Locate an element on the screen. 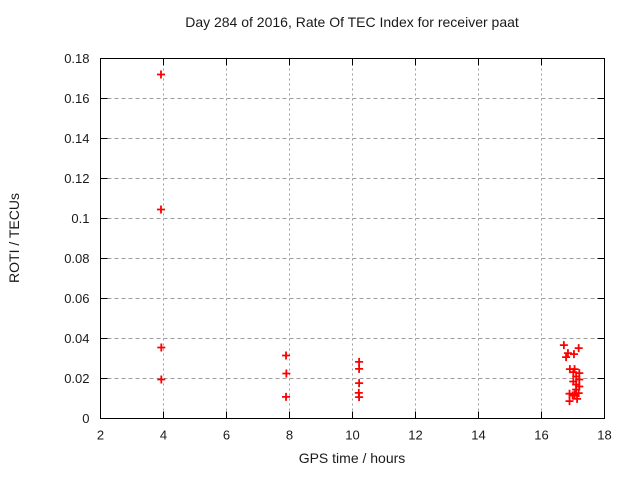  y-tick-label: 0.1 is located at coordinates (80, 218).